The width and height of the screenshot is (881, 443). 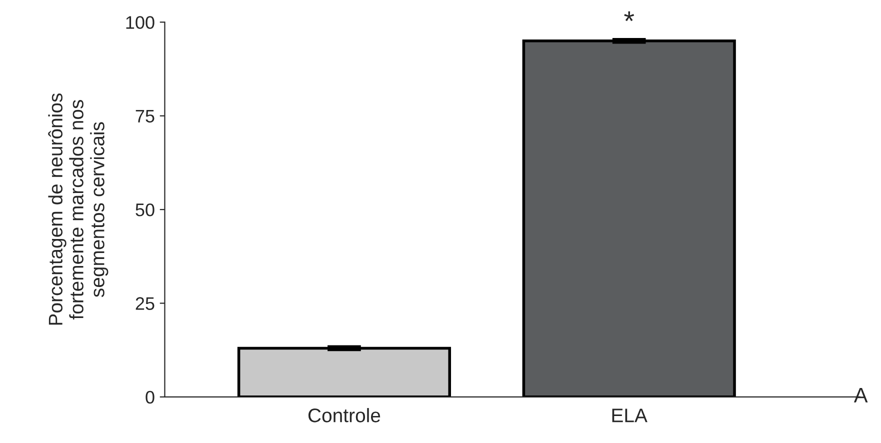 I want to click on y-tick-label: 100, so click(x=140, y=22).